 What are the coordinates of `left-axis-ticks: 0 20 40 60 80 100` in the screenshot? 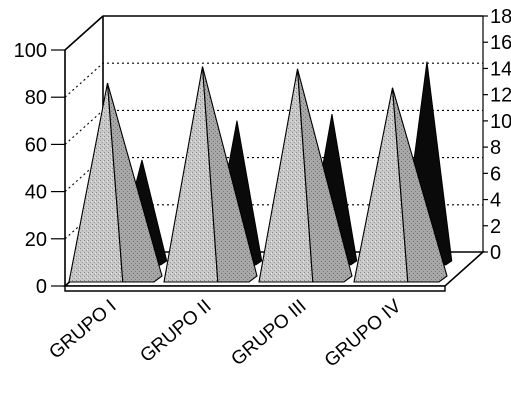 It's located at (39, 169).